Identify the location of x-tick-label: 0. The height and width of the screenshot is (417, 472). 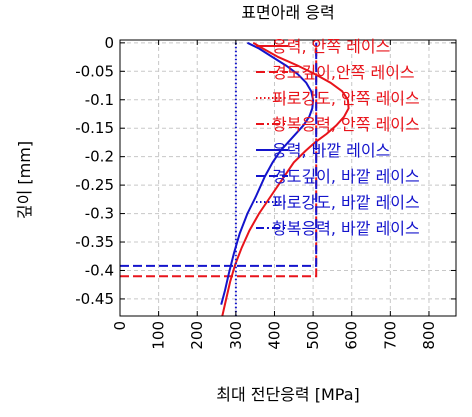
(120, 326).